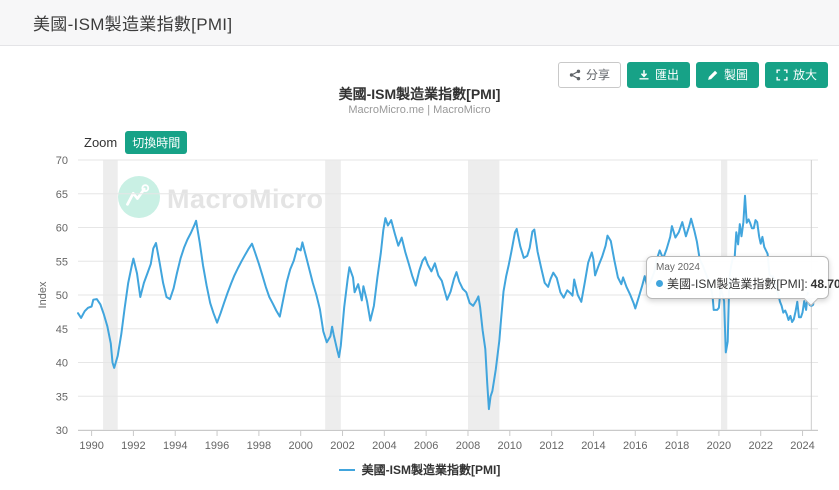  What do you see at coordinates (101, 142) in the screenshot?
I see `zoom-label: Zoom` at bounding box center [101, 142].